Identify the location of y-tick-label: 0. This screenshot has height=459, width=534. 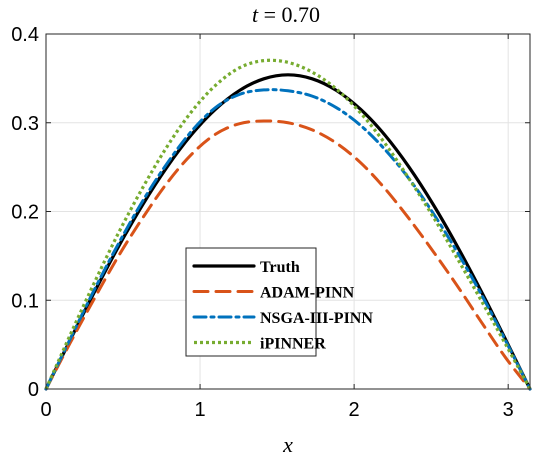
(33, 390).